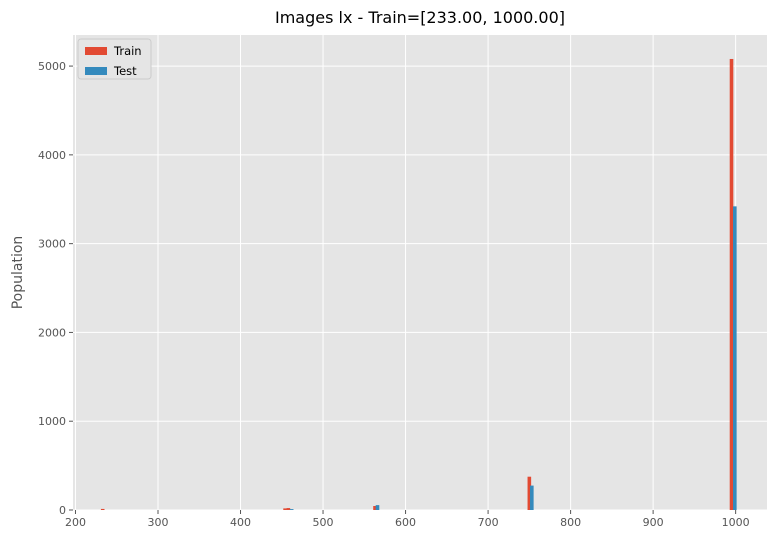 This screenshot has height=536, width=776. What do you see at coordinates (52, 66) in the screenshot?
I see `y-tick-label: 5000` at bounding box center [52, 66].